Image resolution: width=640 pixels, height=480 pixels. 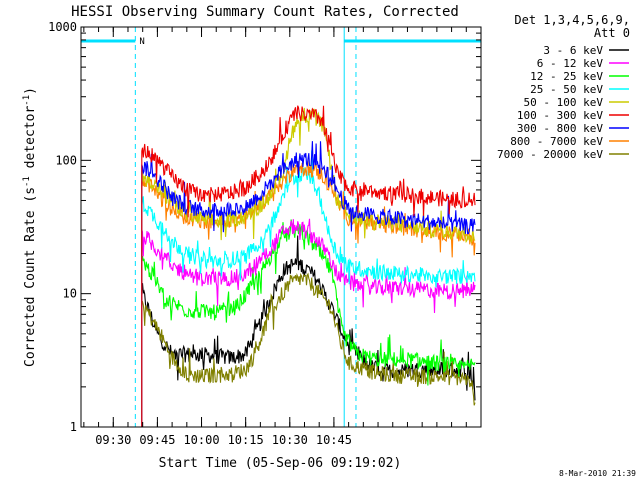 What do you see at coordinates (290, 440) in the screenshot?
I see `x-tick-label: 10:30` at bounding box center [290, 440].